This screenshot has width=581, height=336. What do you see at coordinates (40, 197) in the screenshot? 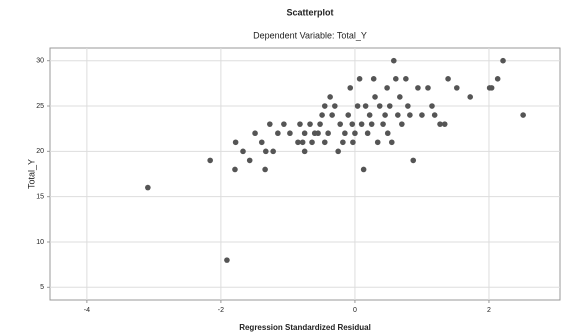
I see `y-tick-label: 15` at bounding box center [40, 197].